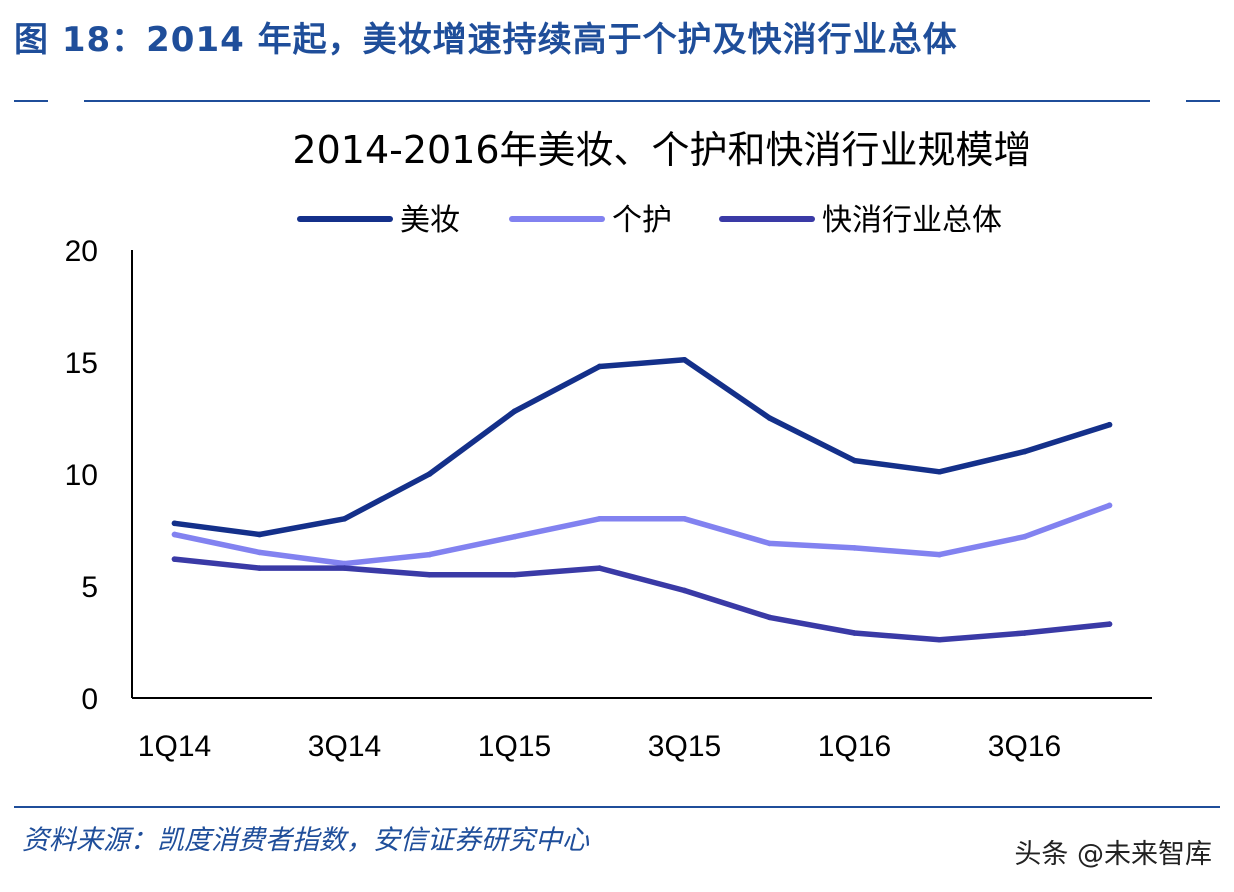 Image resolution: width=1234 pixels, height=892 pixels. What do you see at coordinates (617, 807) in the screenshot?
I see `bottom-rule` at bounding box center [617, 807].